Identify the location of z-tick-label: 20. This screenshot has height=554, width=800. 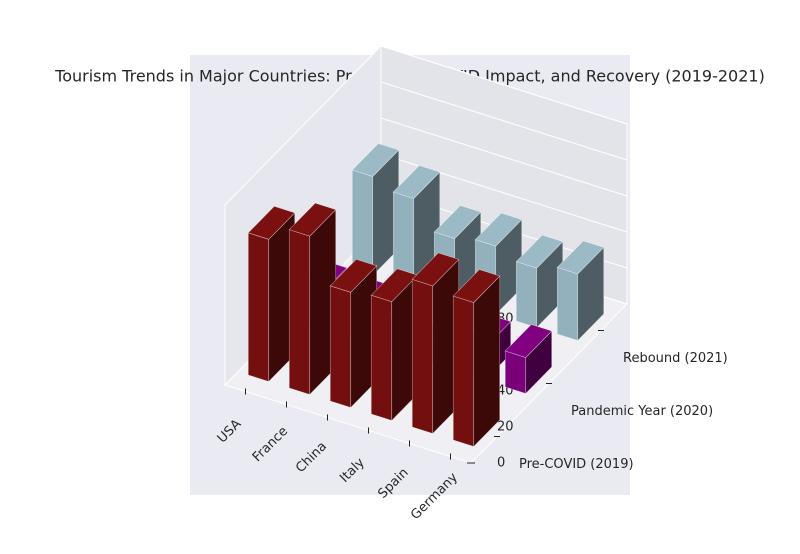
(505, 427).